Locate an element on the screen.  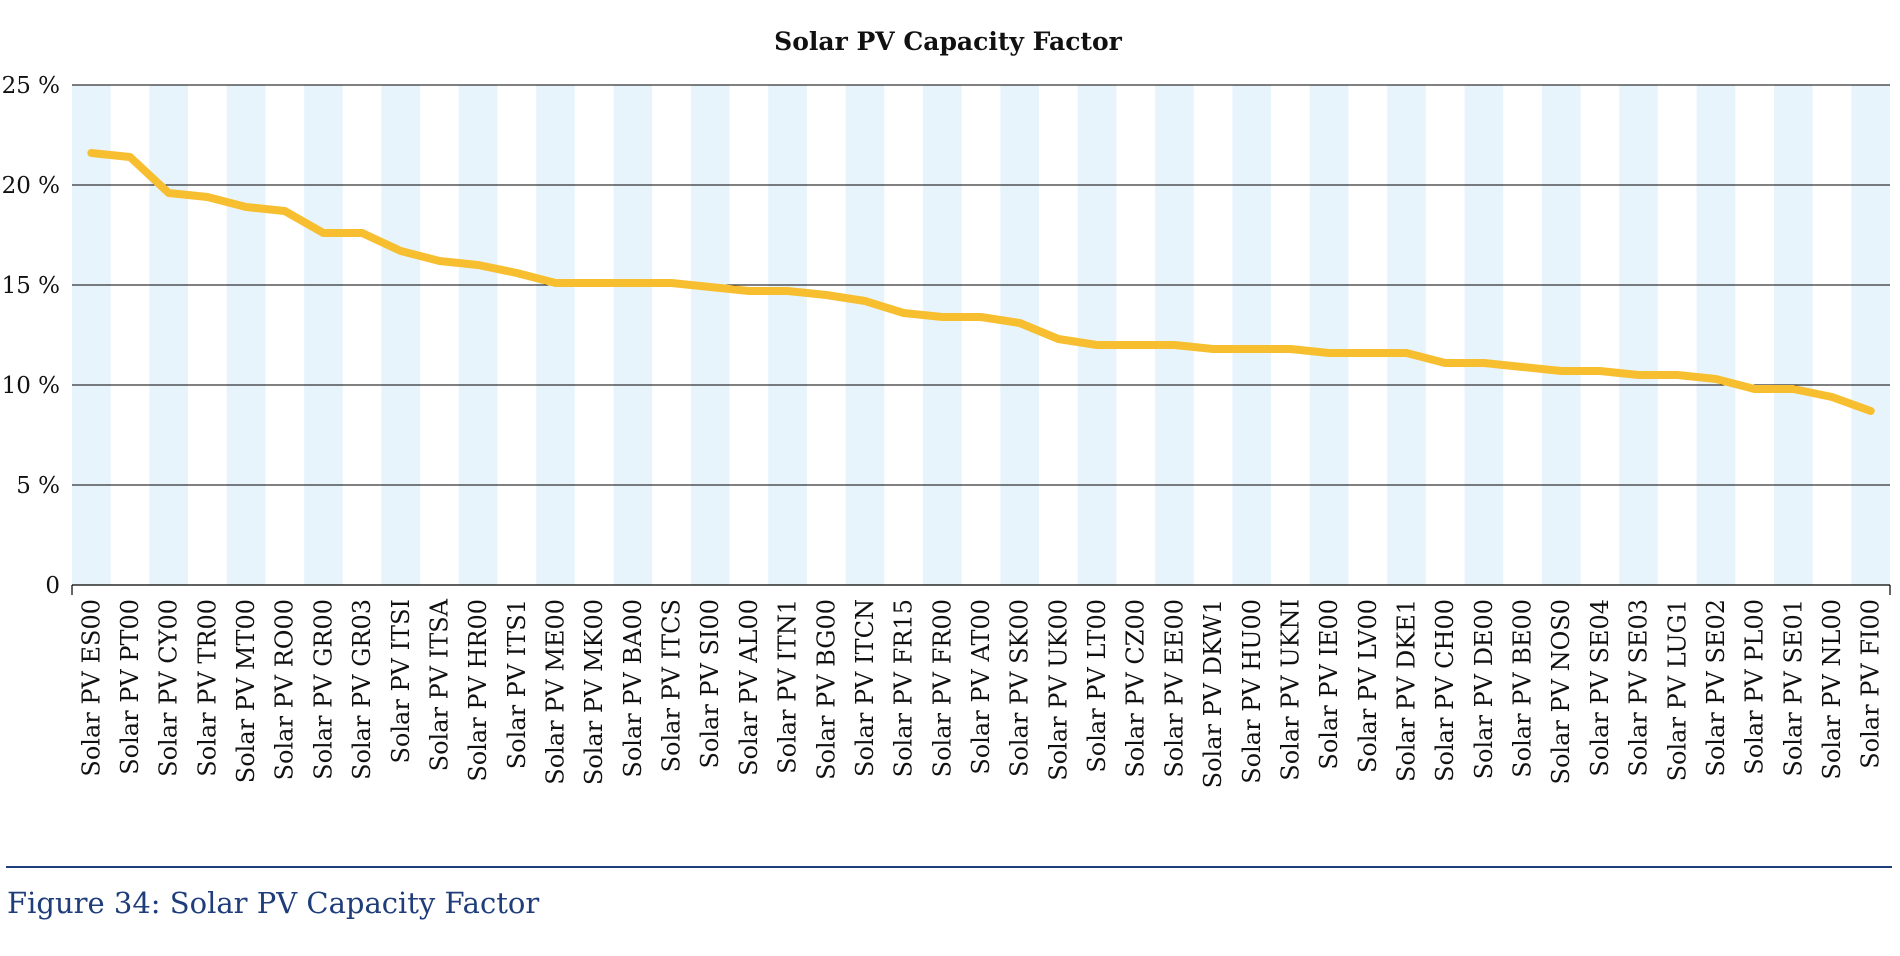
x-tick-label: Solar PV AT00 is located at coordinates (981, 687).